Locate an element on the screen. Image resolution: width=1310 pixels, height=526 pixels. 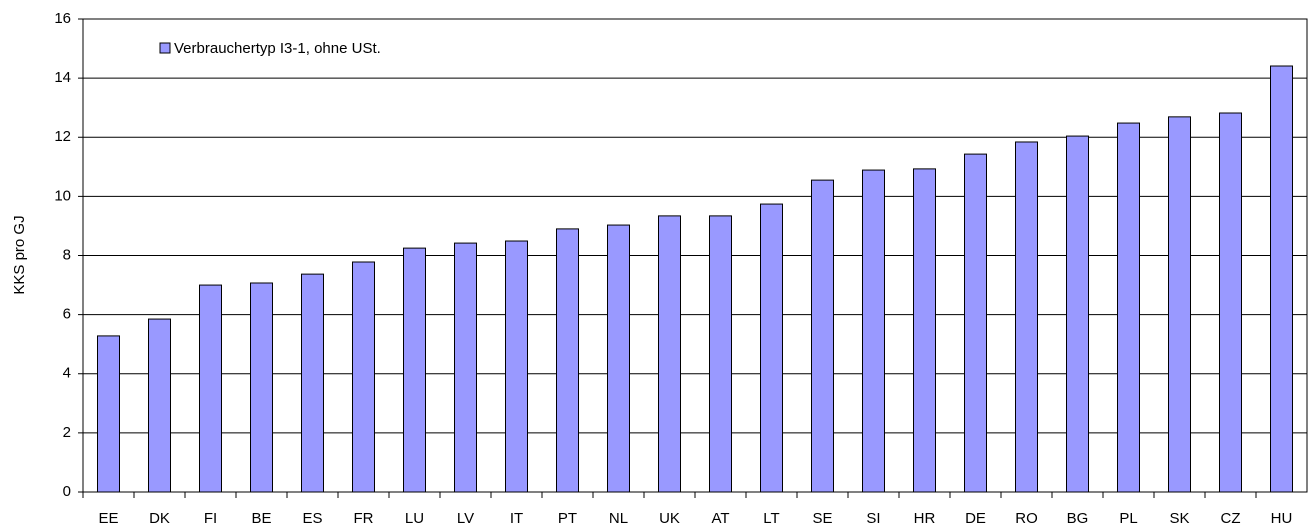
x-tick-label: SE is located at coordinates (822, 518).